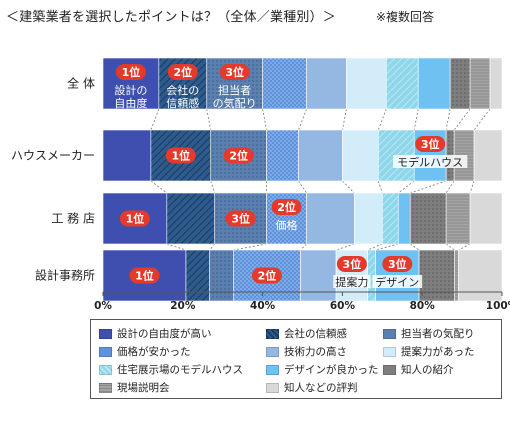 This screenshot has height=428, width=510. I want to click on legend-item: 現場説明会, so click(134, 387).